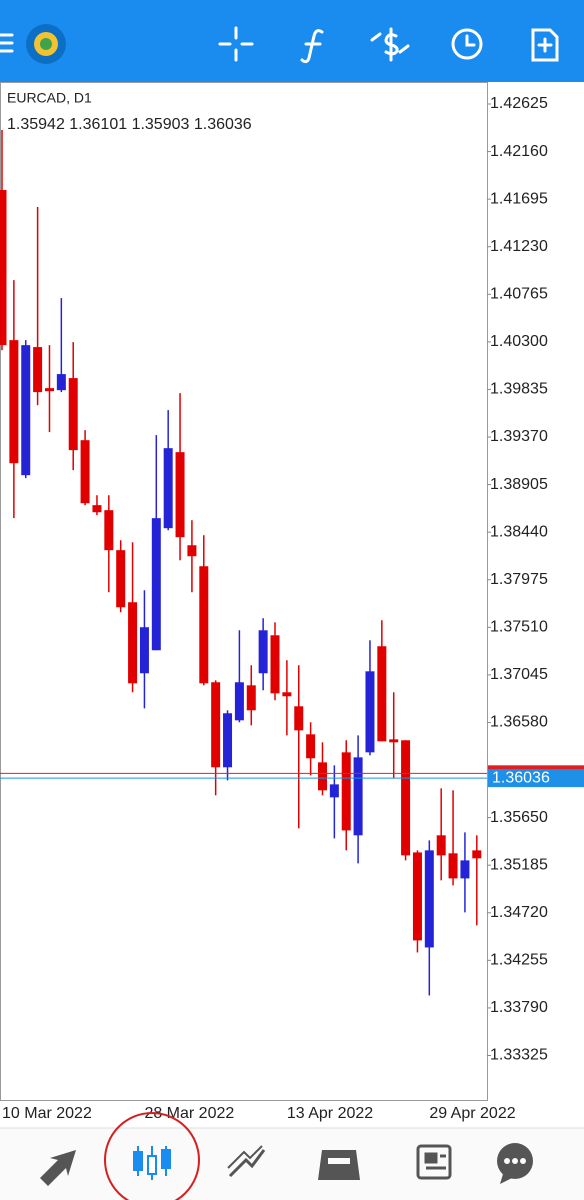 The height and width of the screenshot is (1200, 584). What do you see at coordinates (292, 41) in the screenshot?
I see `top-bar` at bounding box center [292, 41].